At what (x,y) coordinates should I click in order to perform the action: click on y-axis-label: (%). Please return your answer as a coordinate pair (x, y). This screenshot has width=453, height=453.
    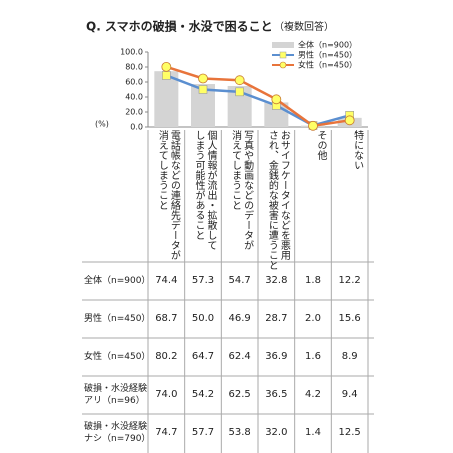
    Looking at the image, I should click on (102, 124).